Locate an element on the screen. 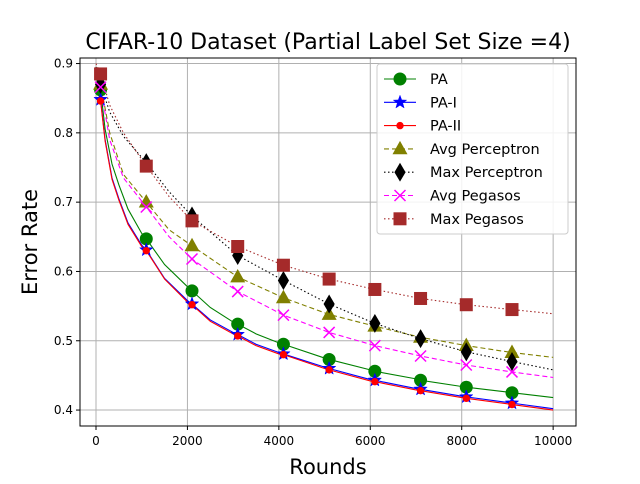  y-tick-label: 0.4 is located at coordinates (63, 410).